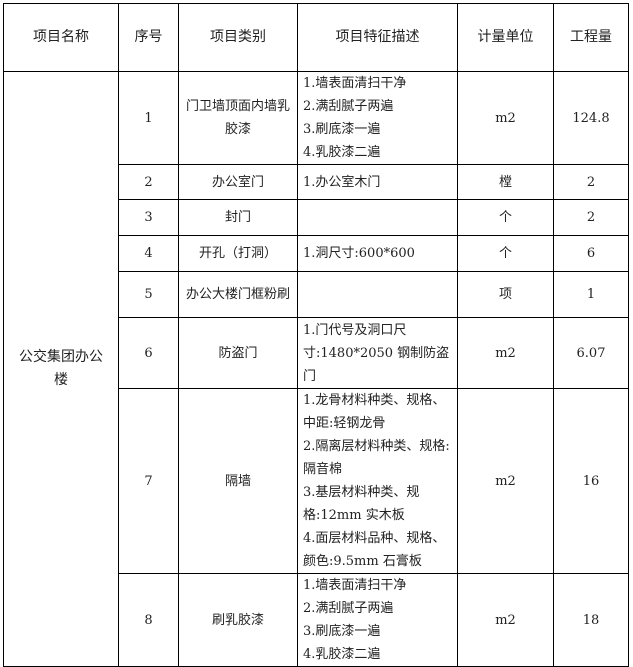 The width and height of the screenshot is (633, 667). Describe the element at coordinates (238, 182) in the screenshot. I see `row-category: 办公室门` at that location.